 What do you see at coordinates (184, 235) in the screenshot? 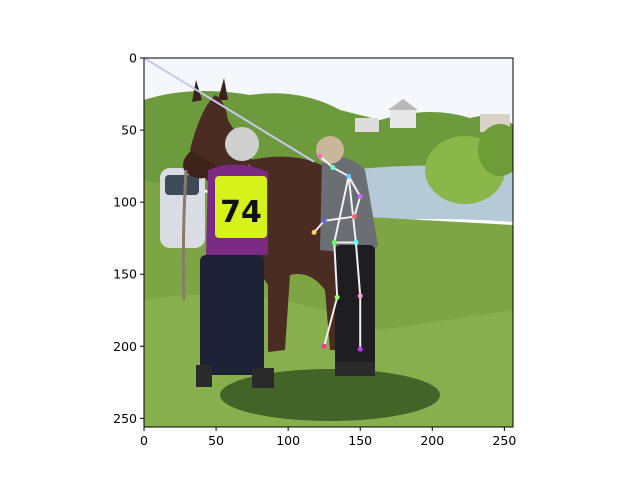
I see `lead-rope` at bounding box center [184, 235].